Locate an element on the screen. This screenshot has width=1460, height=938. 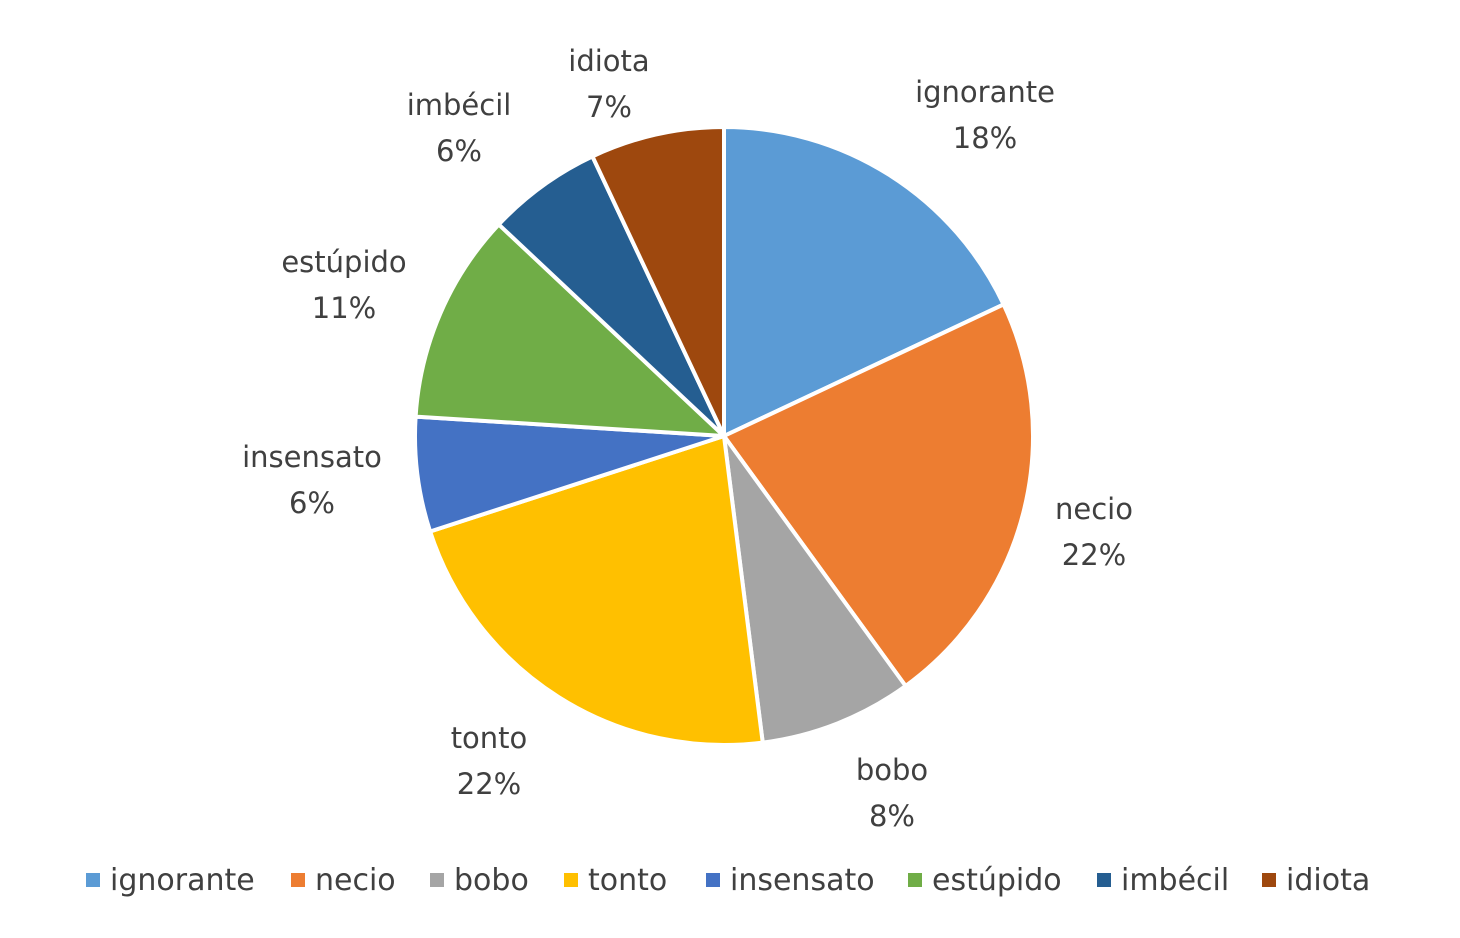
pie-slice-estúpido is located at coordinates (569, 330).